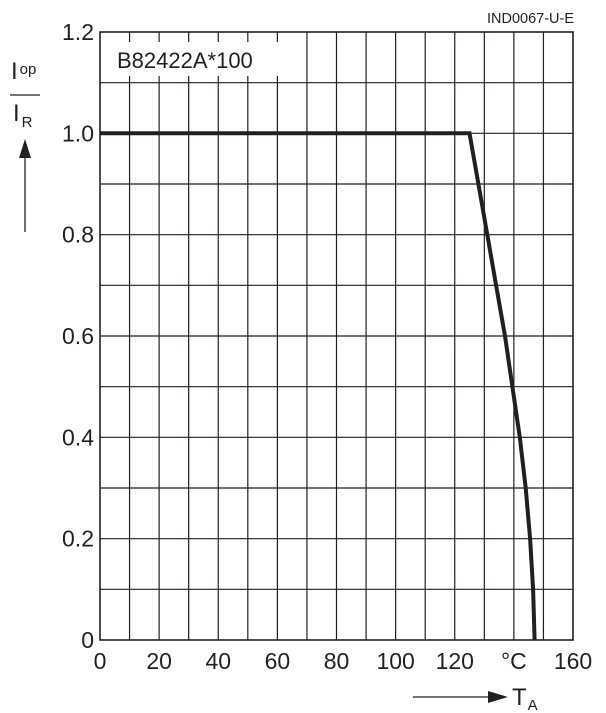  I want to click on x-tick-label: 40, so click(218, 661).